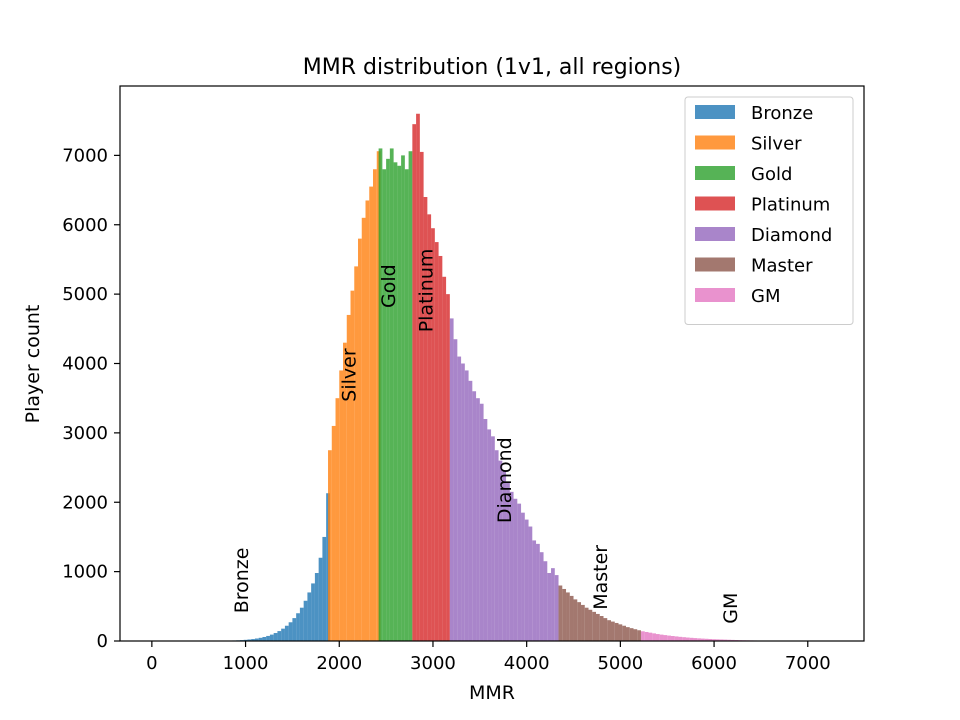 The width and height of the screenshot is (960, 720). I want to click on y-tick-label: 5000, so click(85, 294).